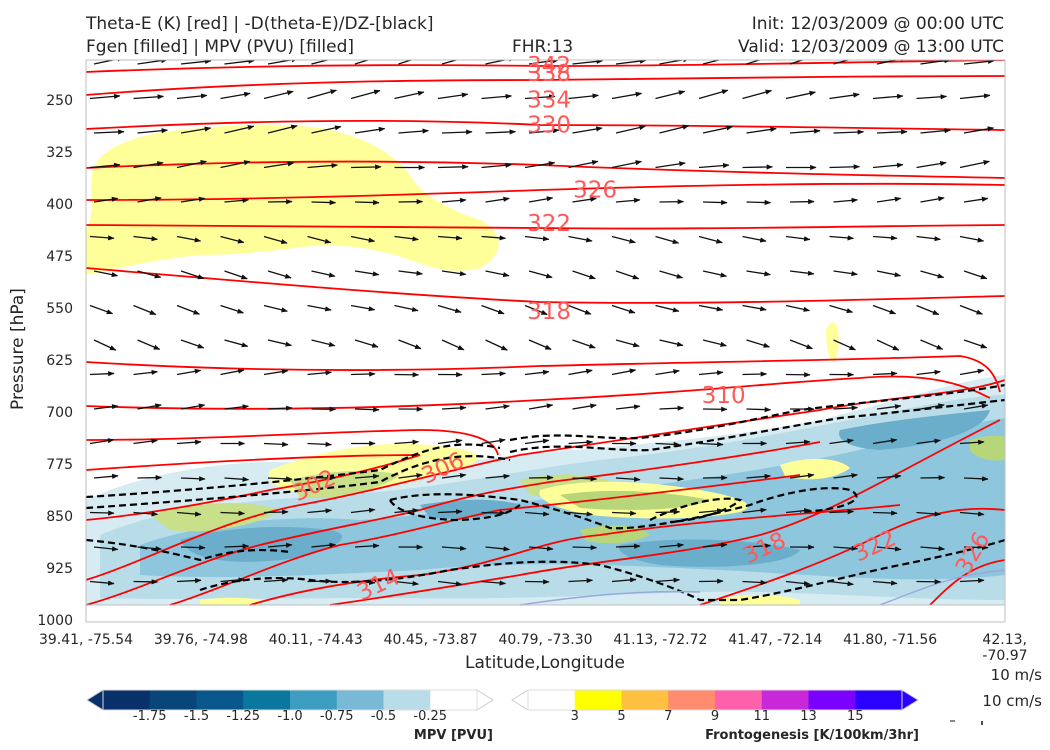 The image size is (1050, 750). Describe the element at coordinates (549, 66) in the screenshot. I see `theta-e-label: 342` at that location.